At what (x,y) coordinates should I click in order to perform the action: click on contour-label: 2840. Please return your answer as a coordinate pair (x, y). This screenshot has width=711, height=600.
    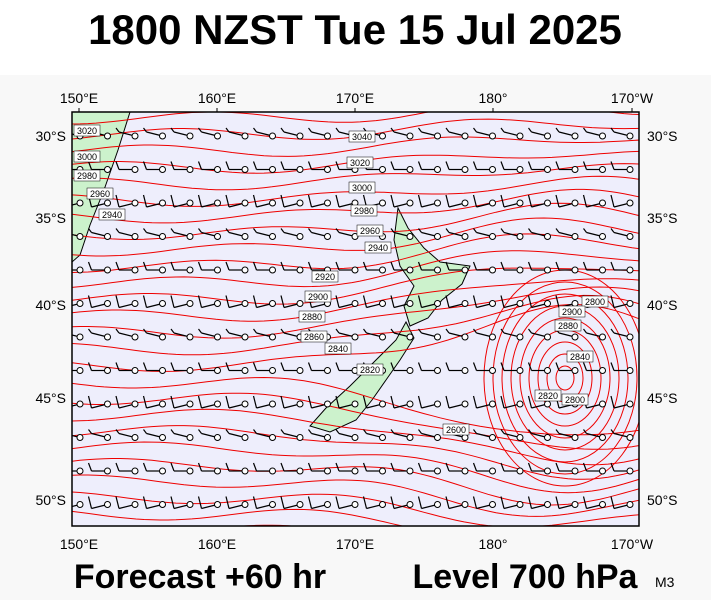
    Looking at the image, I should click on (580, 357).